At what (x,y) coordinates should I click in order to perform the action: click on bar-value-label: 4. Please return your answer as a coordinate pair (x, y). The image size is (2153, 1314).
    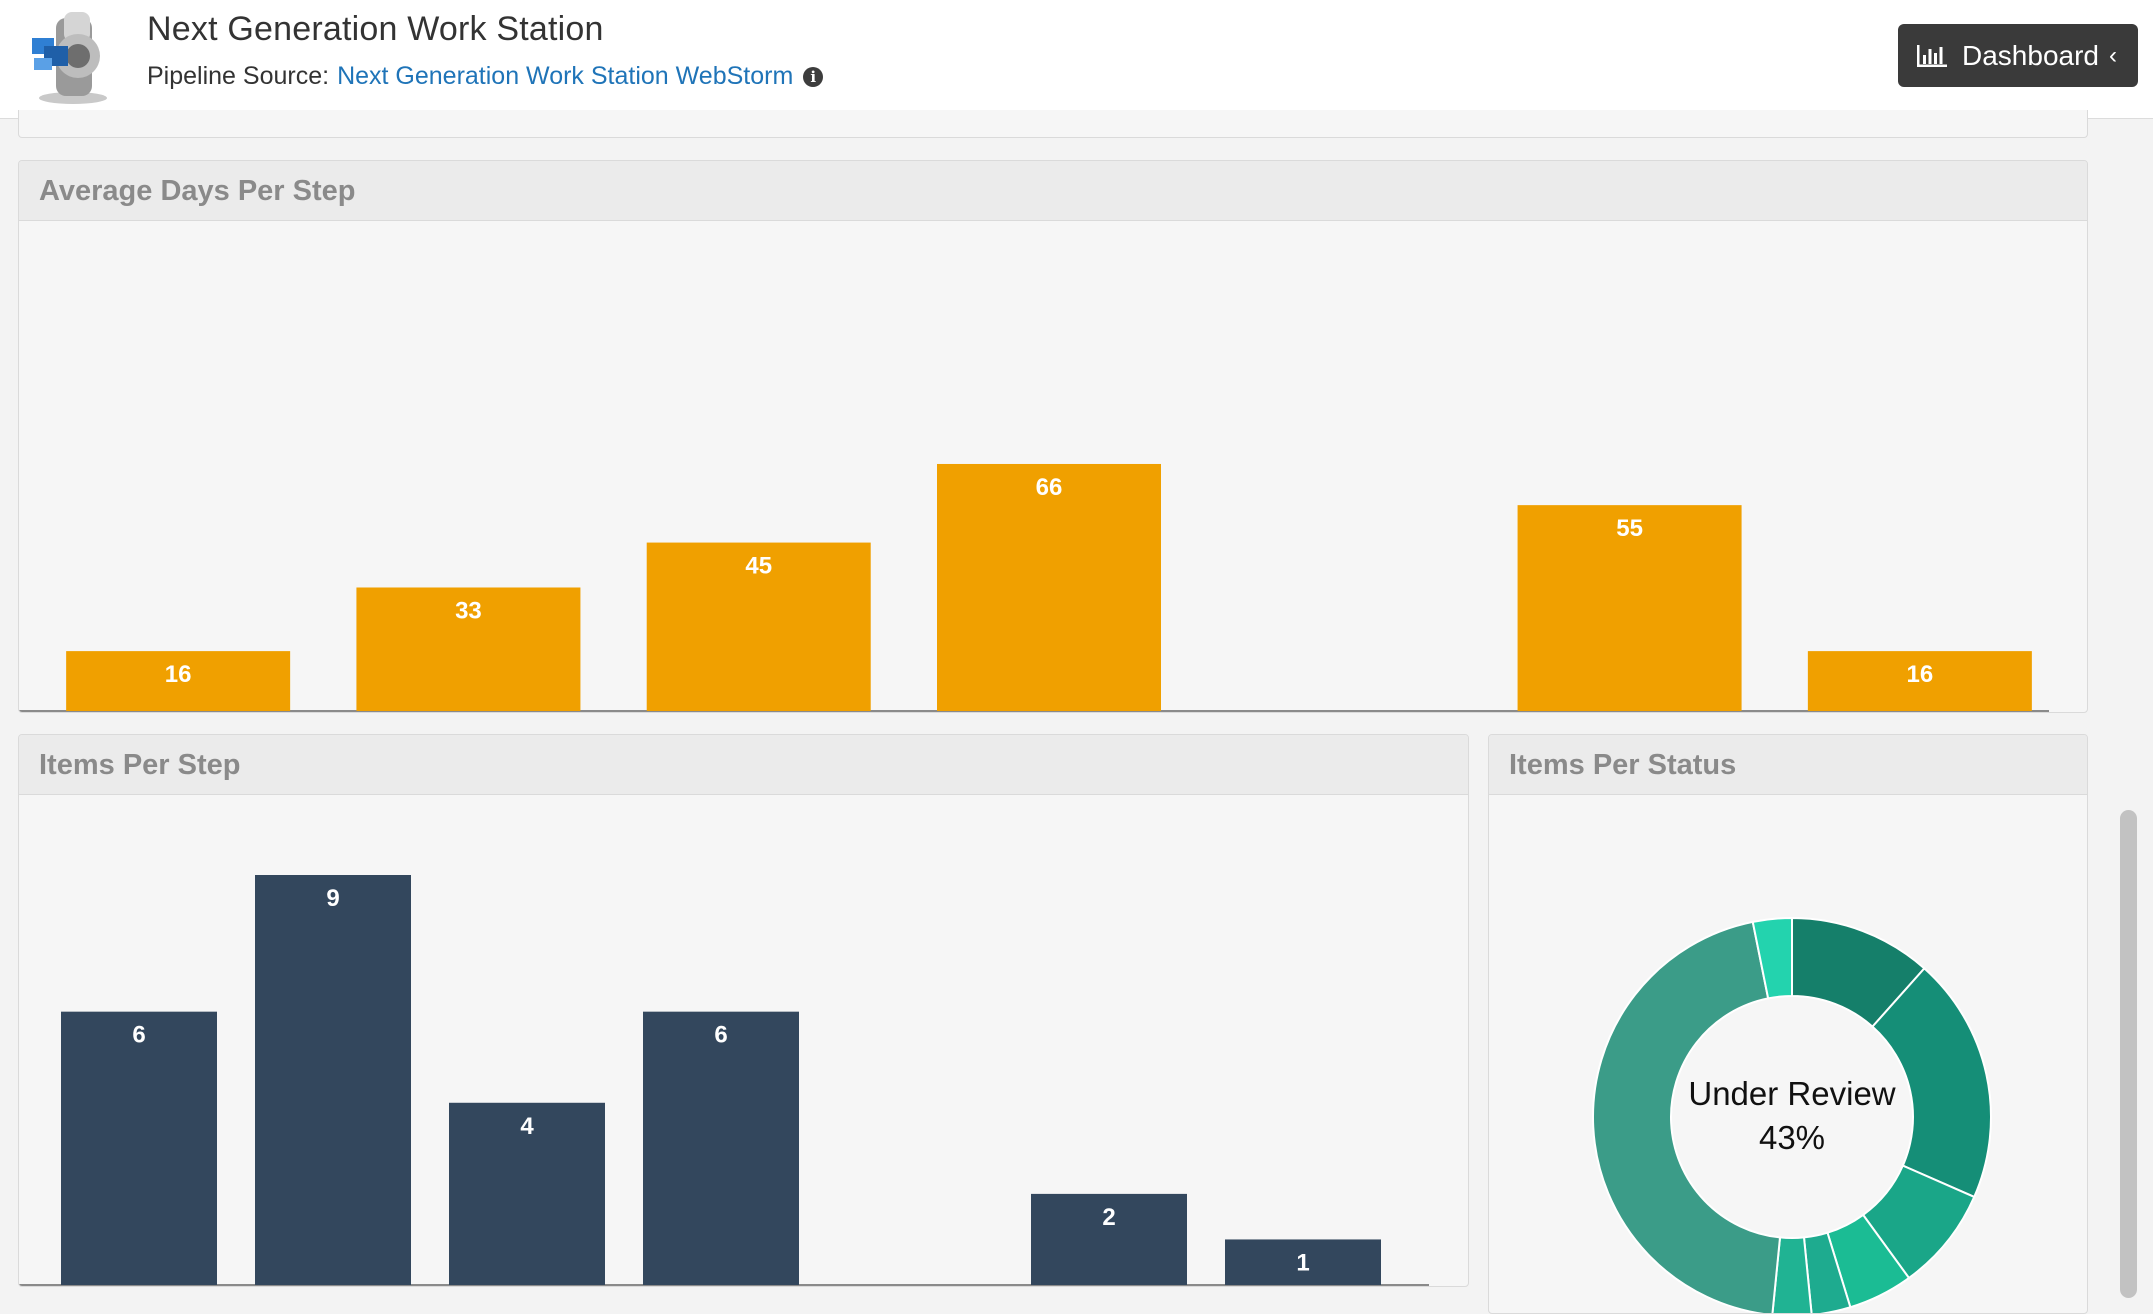
    Looking at the image, I should click on (527, 1126).